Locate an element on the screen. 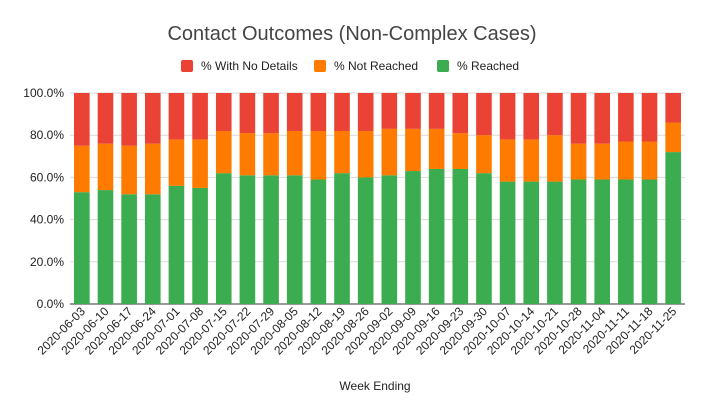 The height and width of the screenshot is (415, 703). legend-label: % With No Details is located at coordinates (249, 66).